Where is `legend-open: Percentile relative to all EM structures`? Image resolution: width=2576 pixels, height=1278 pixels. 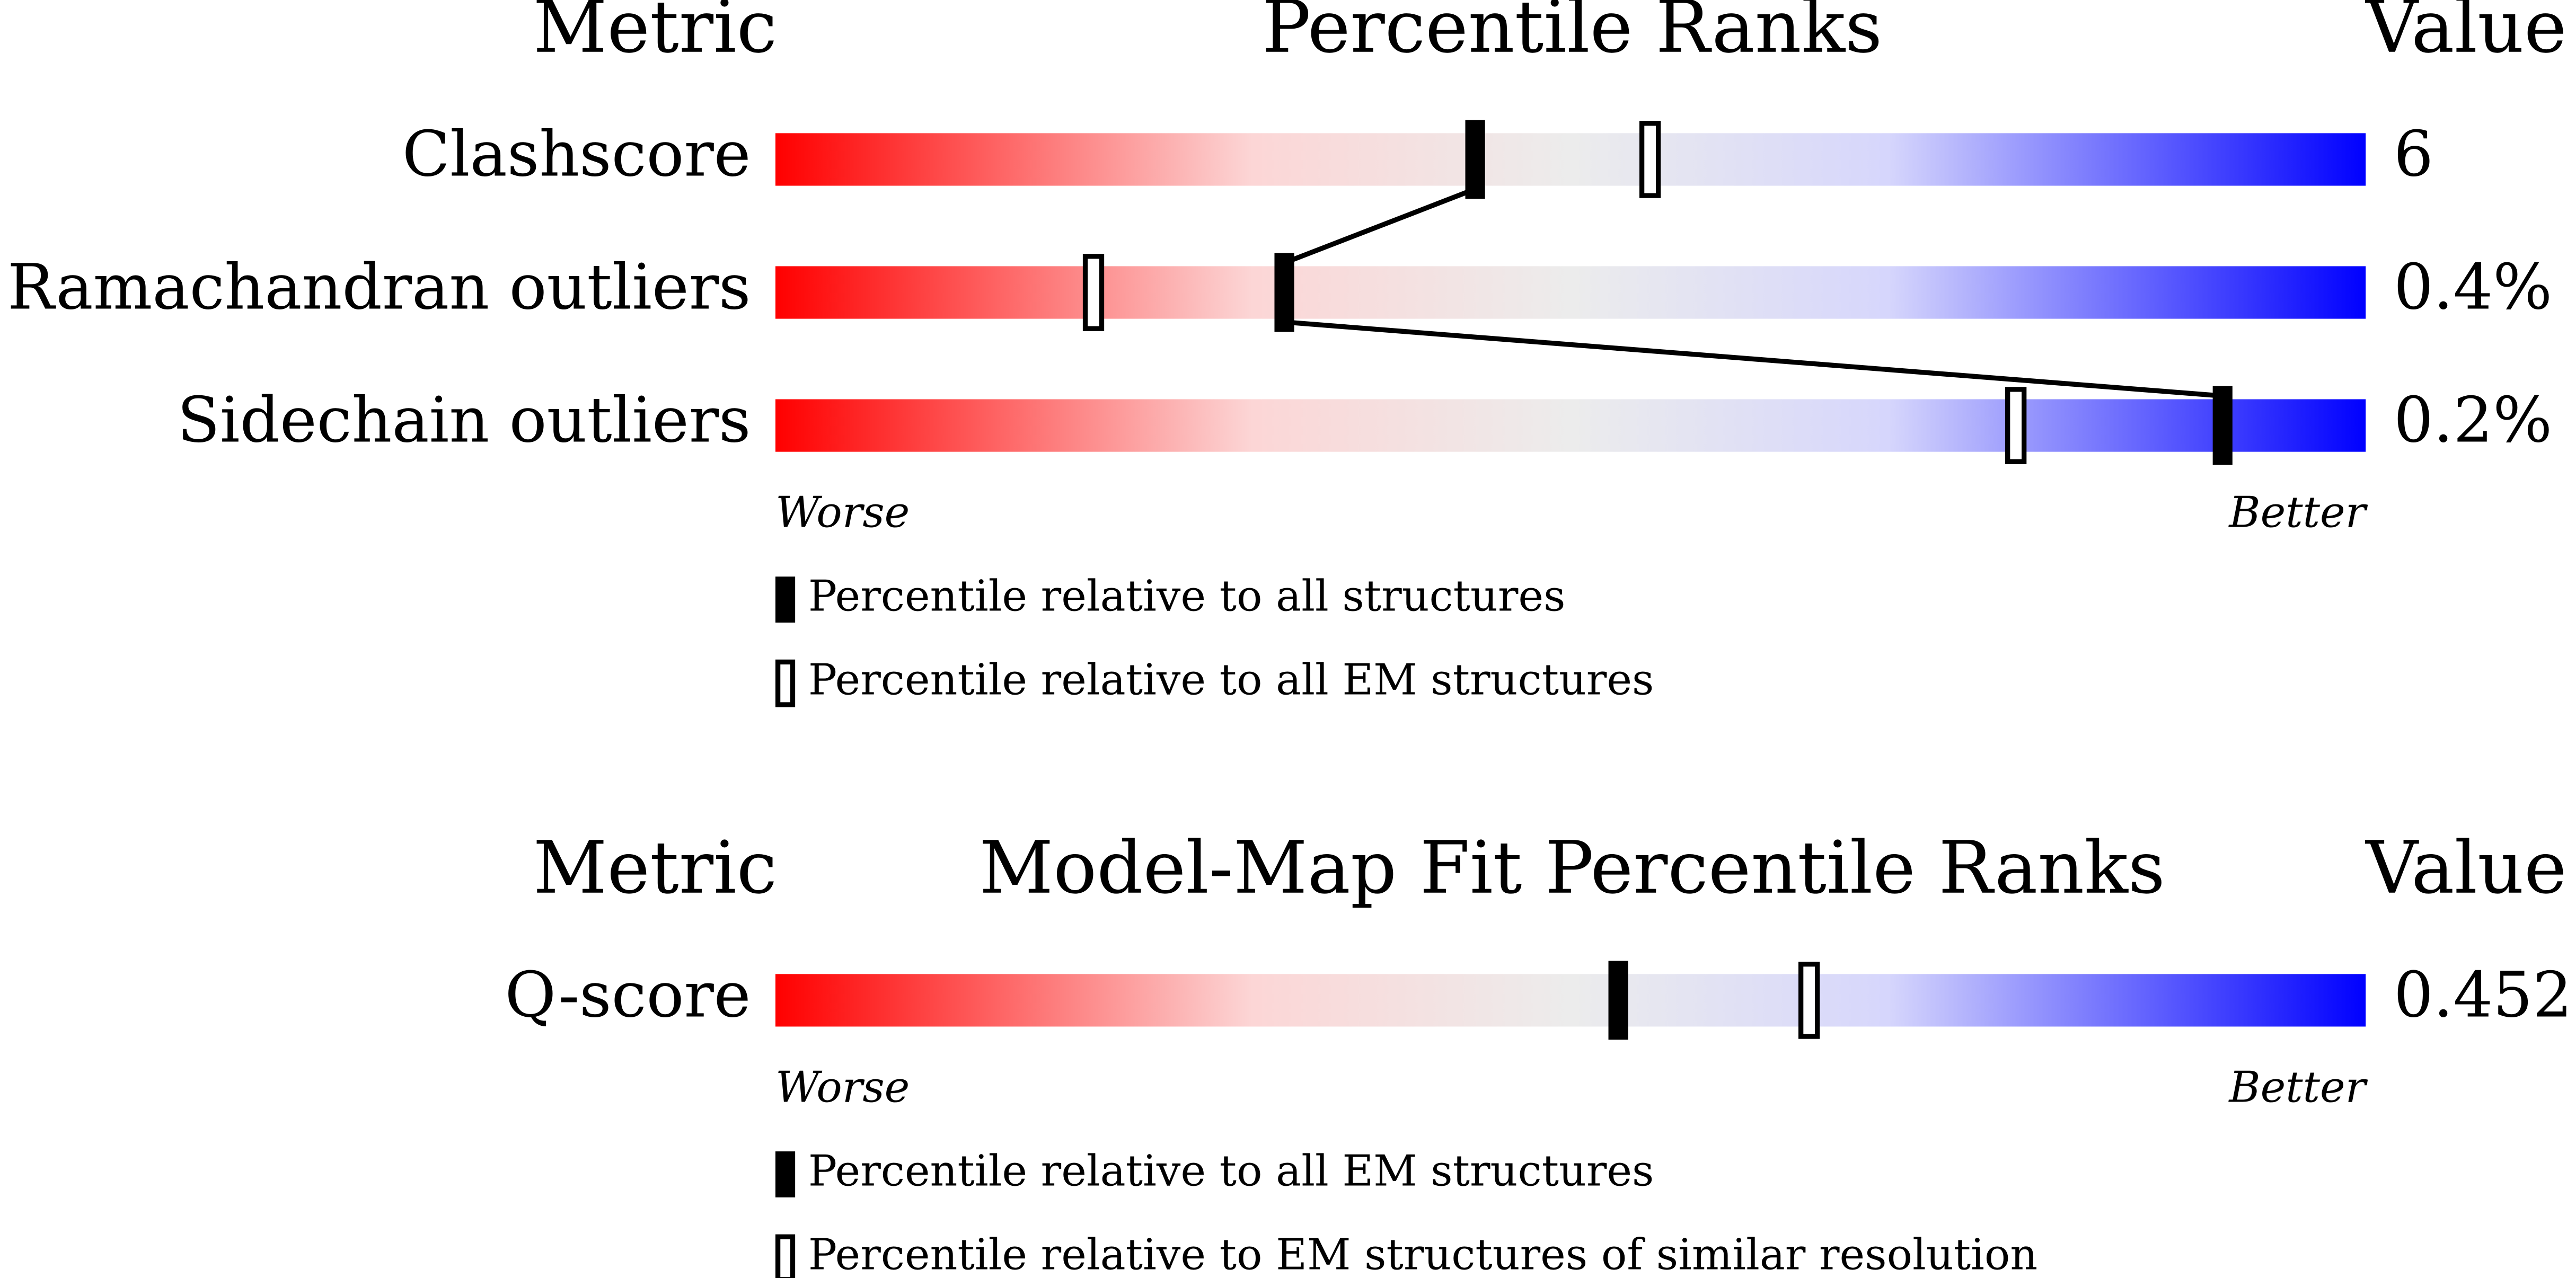
legend-open: Percentile relative to all EM structures is located at coordinates (1231, 680).